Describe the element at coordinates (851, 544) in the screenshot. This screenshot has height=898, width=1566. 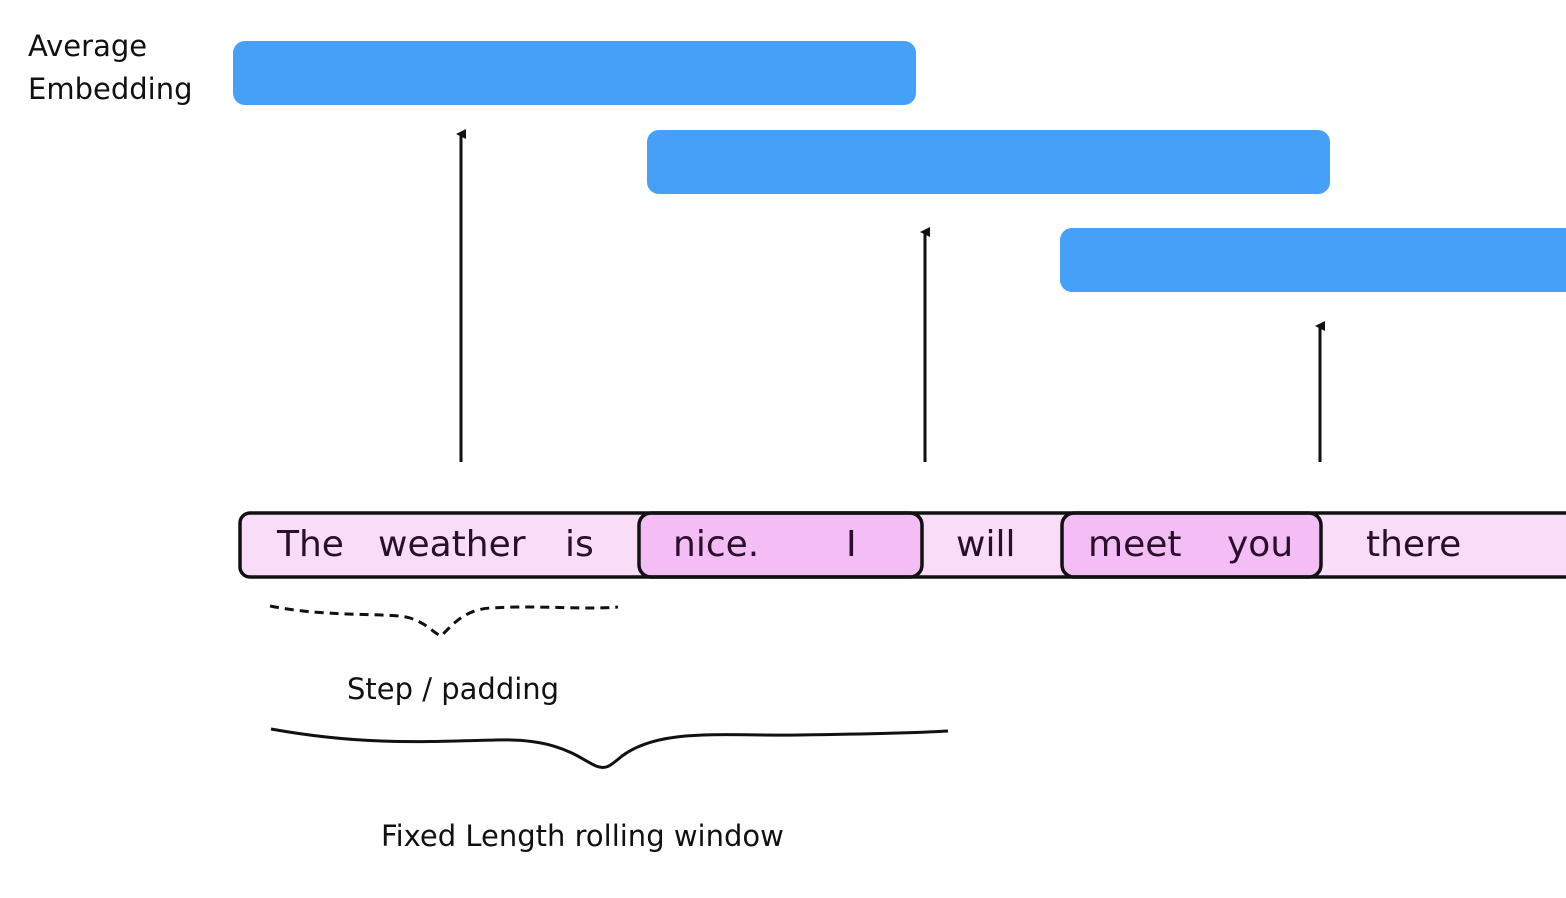
I see `token-i: I` at that location.